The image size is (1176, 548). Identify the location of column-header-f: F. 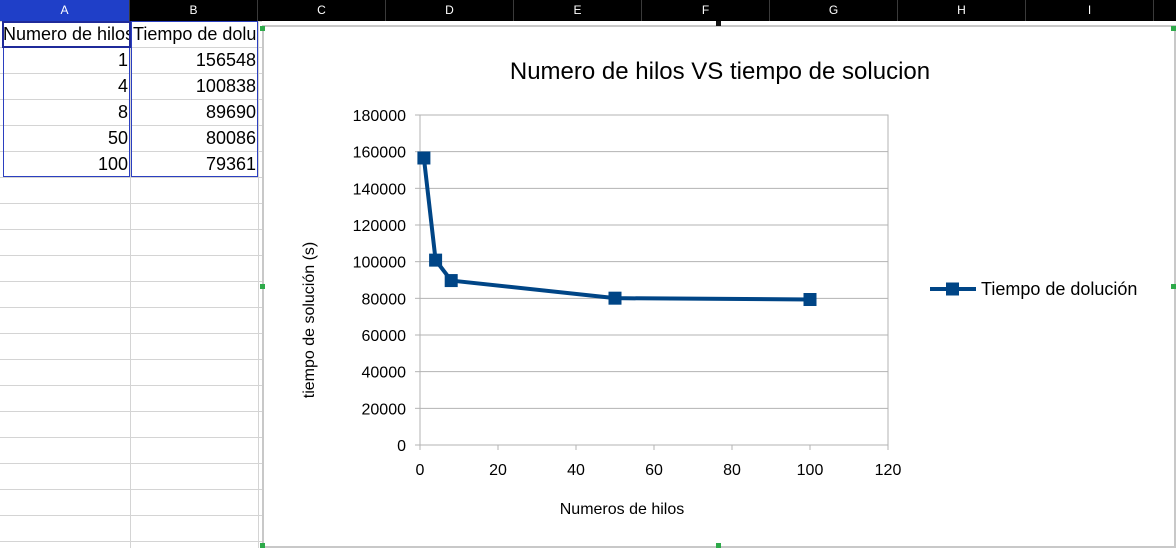
(706, 10).